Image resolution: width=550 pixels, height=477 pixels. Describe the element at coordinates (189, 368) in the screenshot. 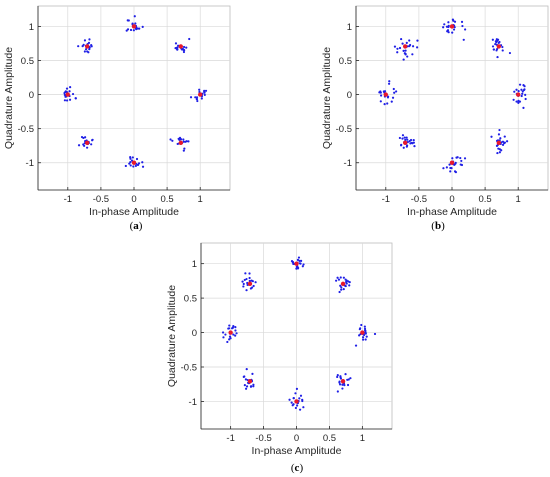

I see `y-tick-label: -0.5` at that location.